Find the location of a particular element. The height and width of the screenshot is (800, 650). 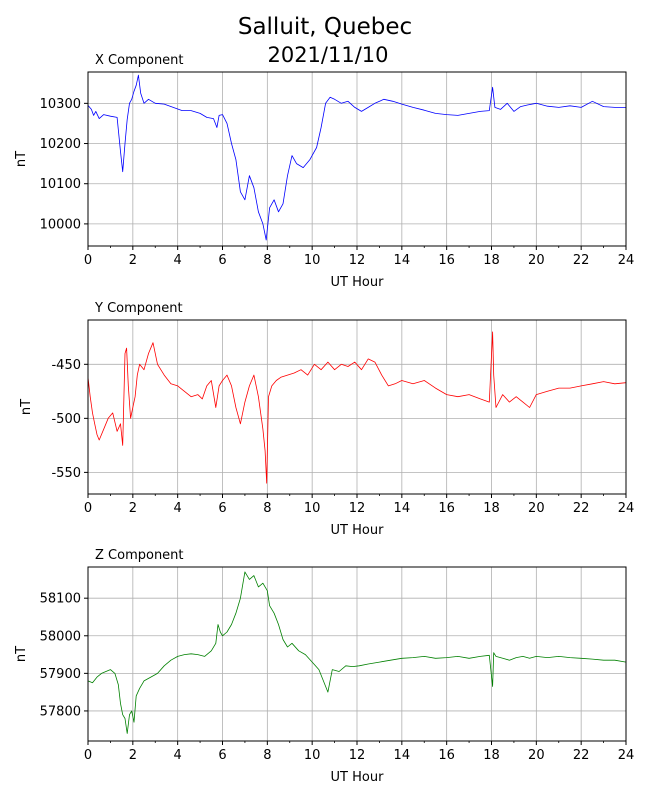

figure-title-line1: Salluit, Quebec is located at coordinates (325, 27).